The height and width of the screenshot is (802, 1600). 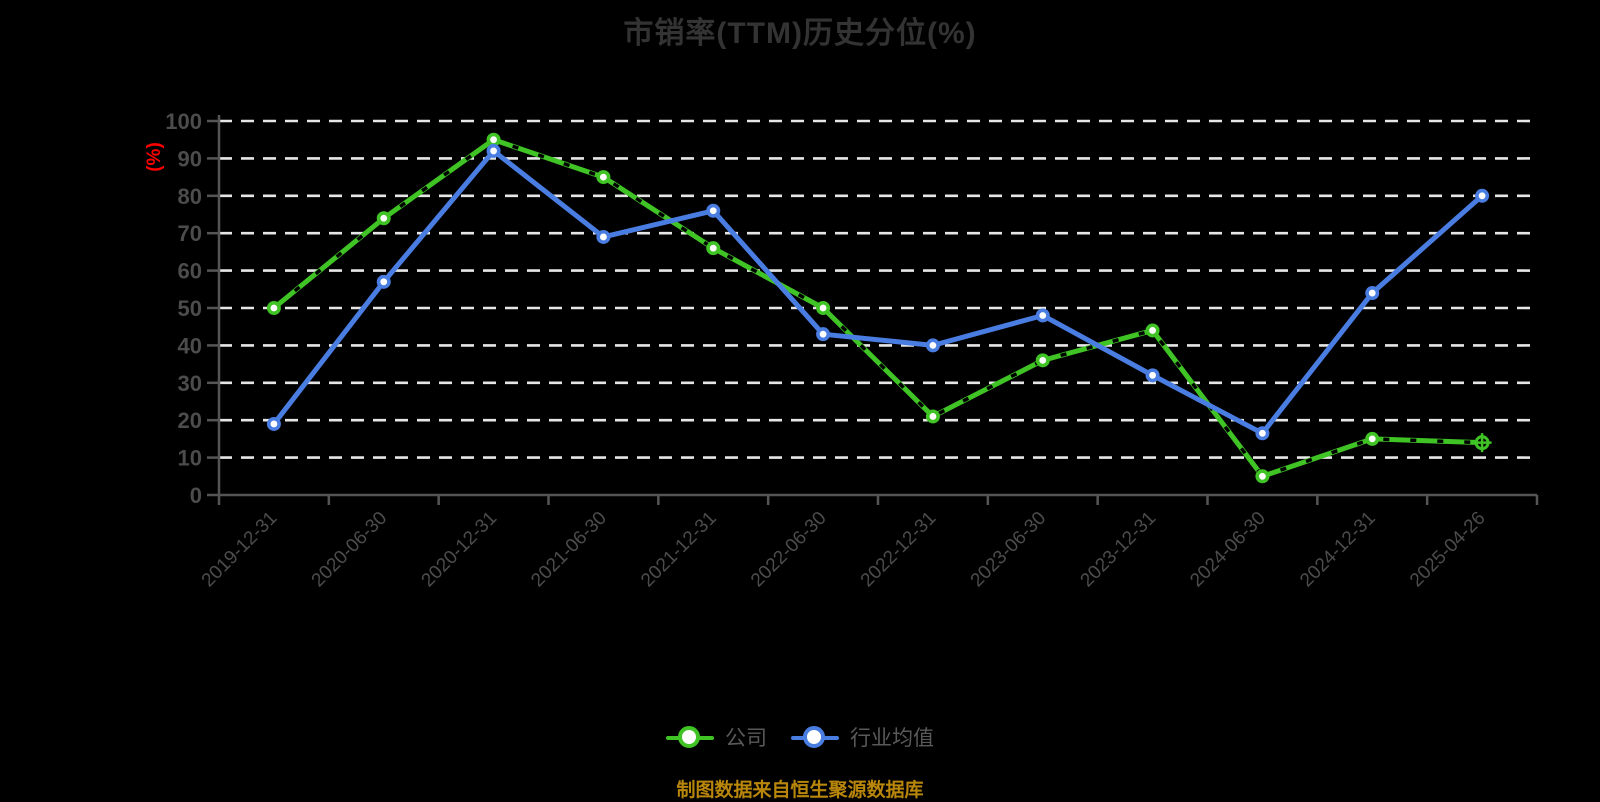 I want to click on legend-label-company: 公司, so click(x=746, y=738).